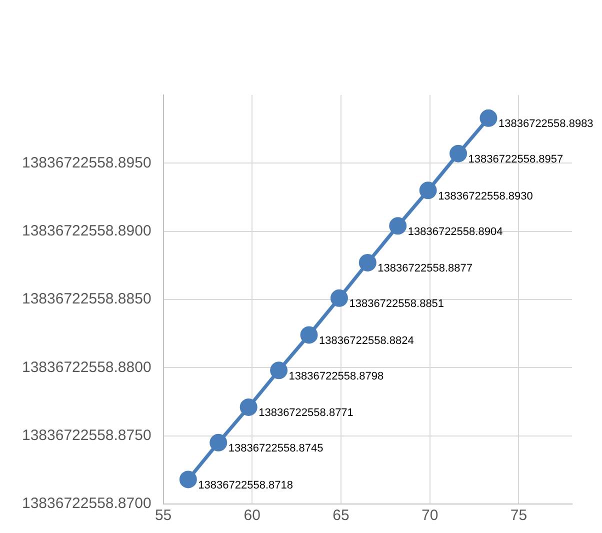 The height and width of the screenshot is (533, 602). What do you see at coordinates (276, 448) in the screenshot?
I see `data-label: 13836722558.8745` at bounding box center [276, 448].